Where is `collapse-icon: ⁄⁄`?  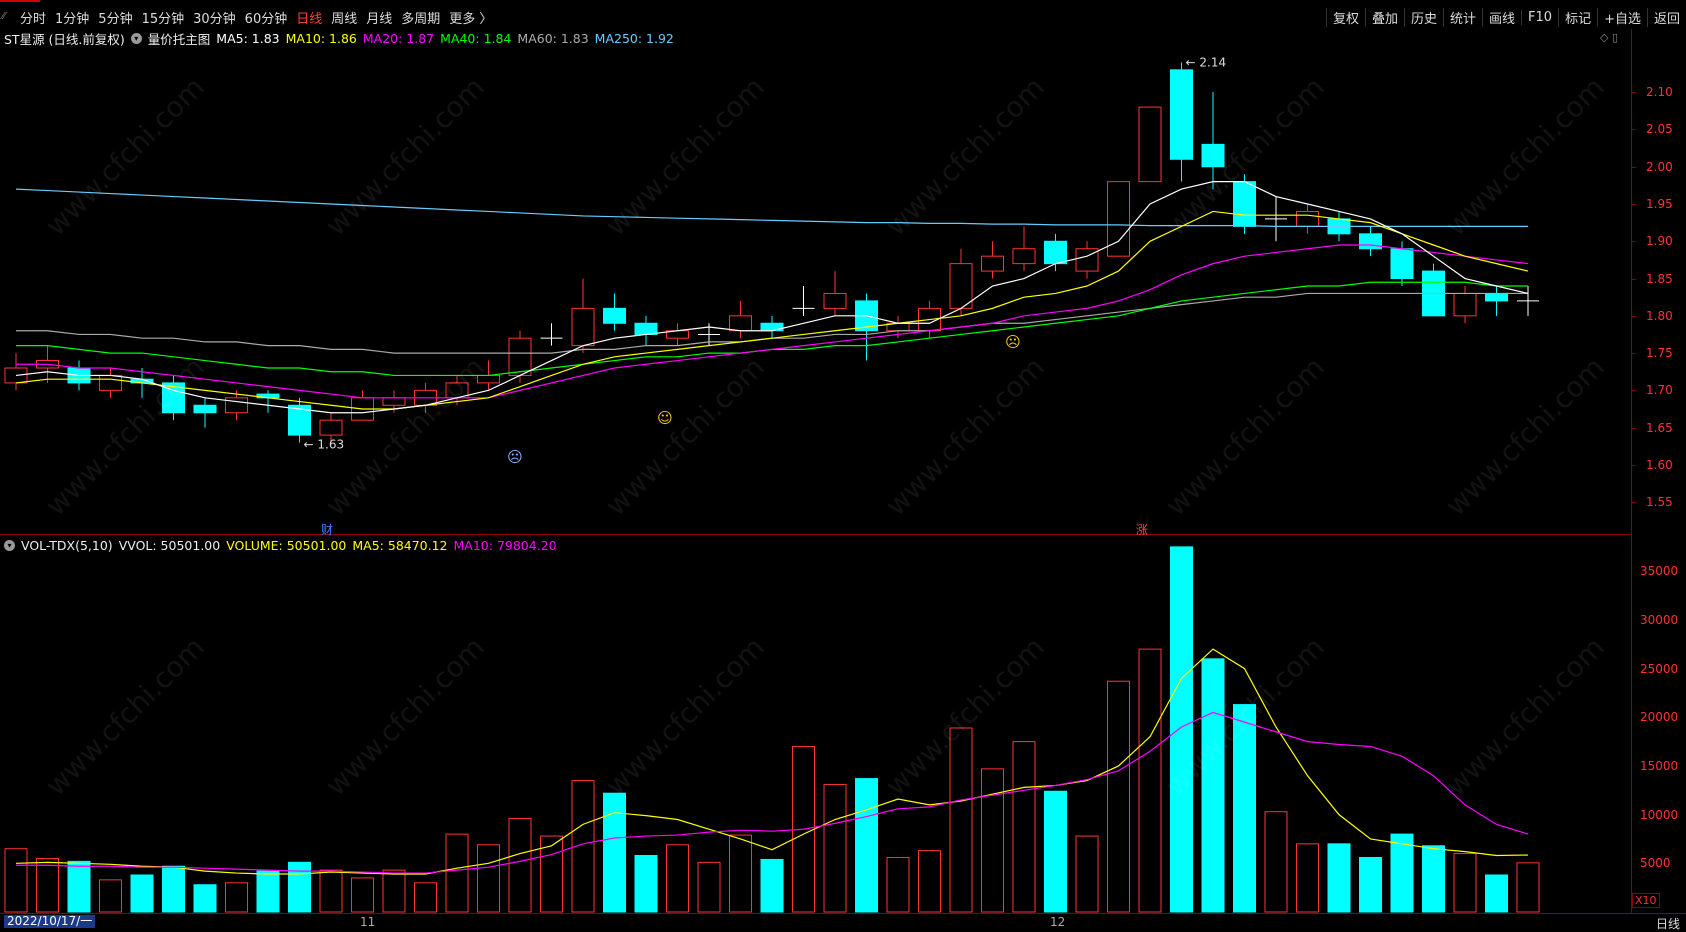 collapse-icon: ⁄⁄ is located at coordinates (4, 16).